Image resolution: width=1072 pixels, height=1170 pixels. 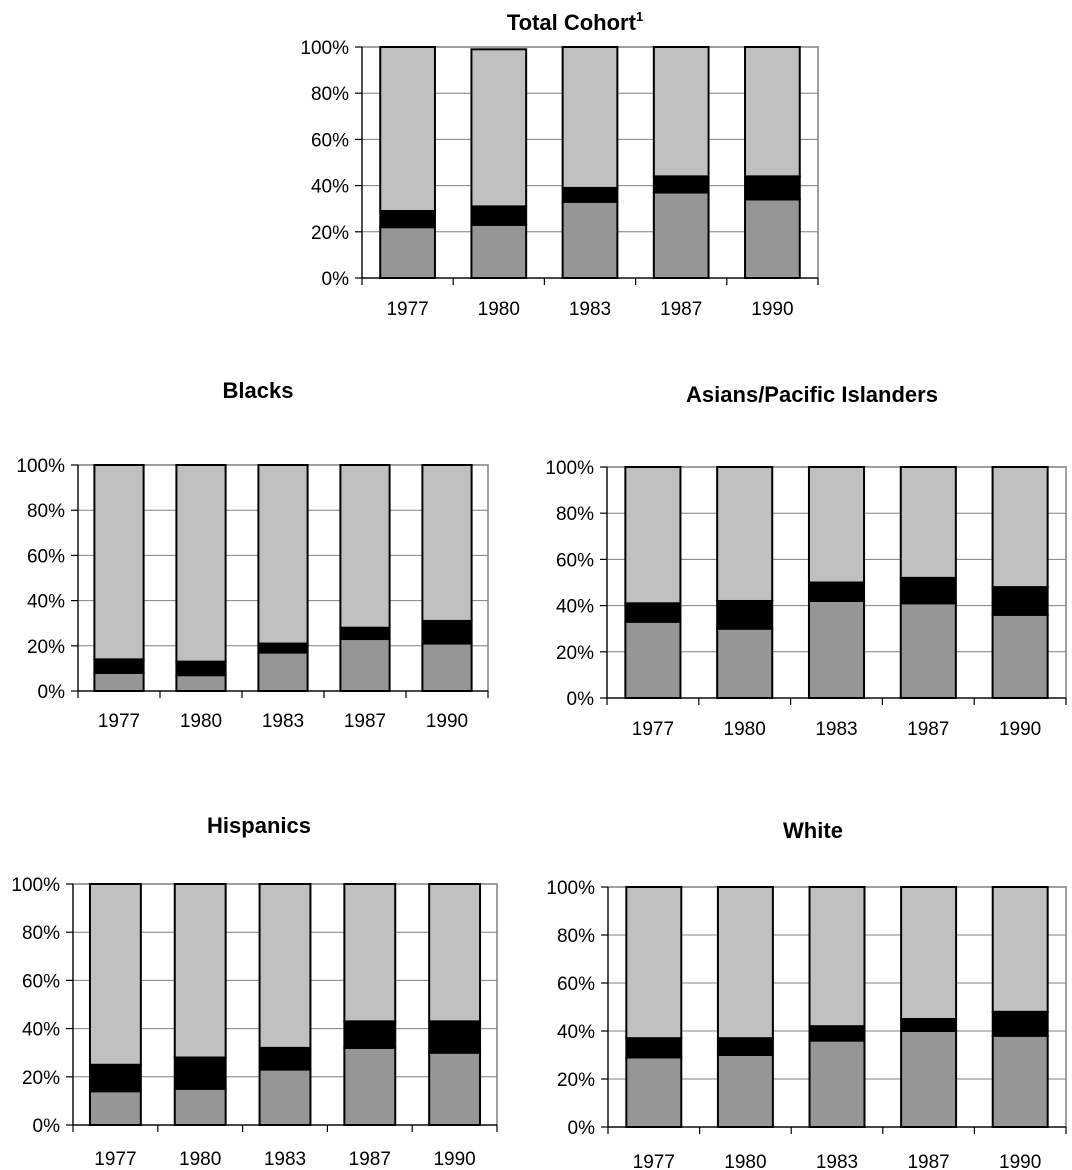 What do you see at coordinates (837, 957) in the screenshot?
I see `bar-white-1983-top-segment` at bounding box center [837, 957].